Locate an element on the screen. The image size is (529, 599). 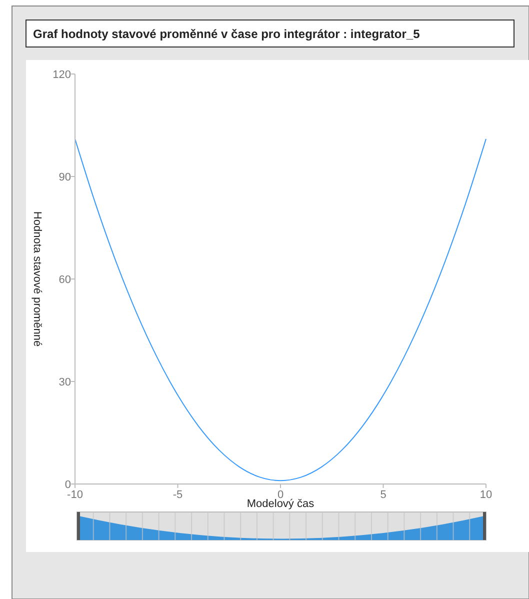
x-tick-label: 0 is located at coordinates (280, 495).